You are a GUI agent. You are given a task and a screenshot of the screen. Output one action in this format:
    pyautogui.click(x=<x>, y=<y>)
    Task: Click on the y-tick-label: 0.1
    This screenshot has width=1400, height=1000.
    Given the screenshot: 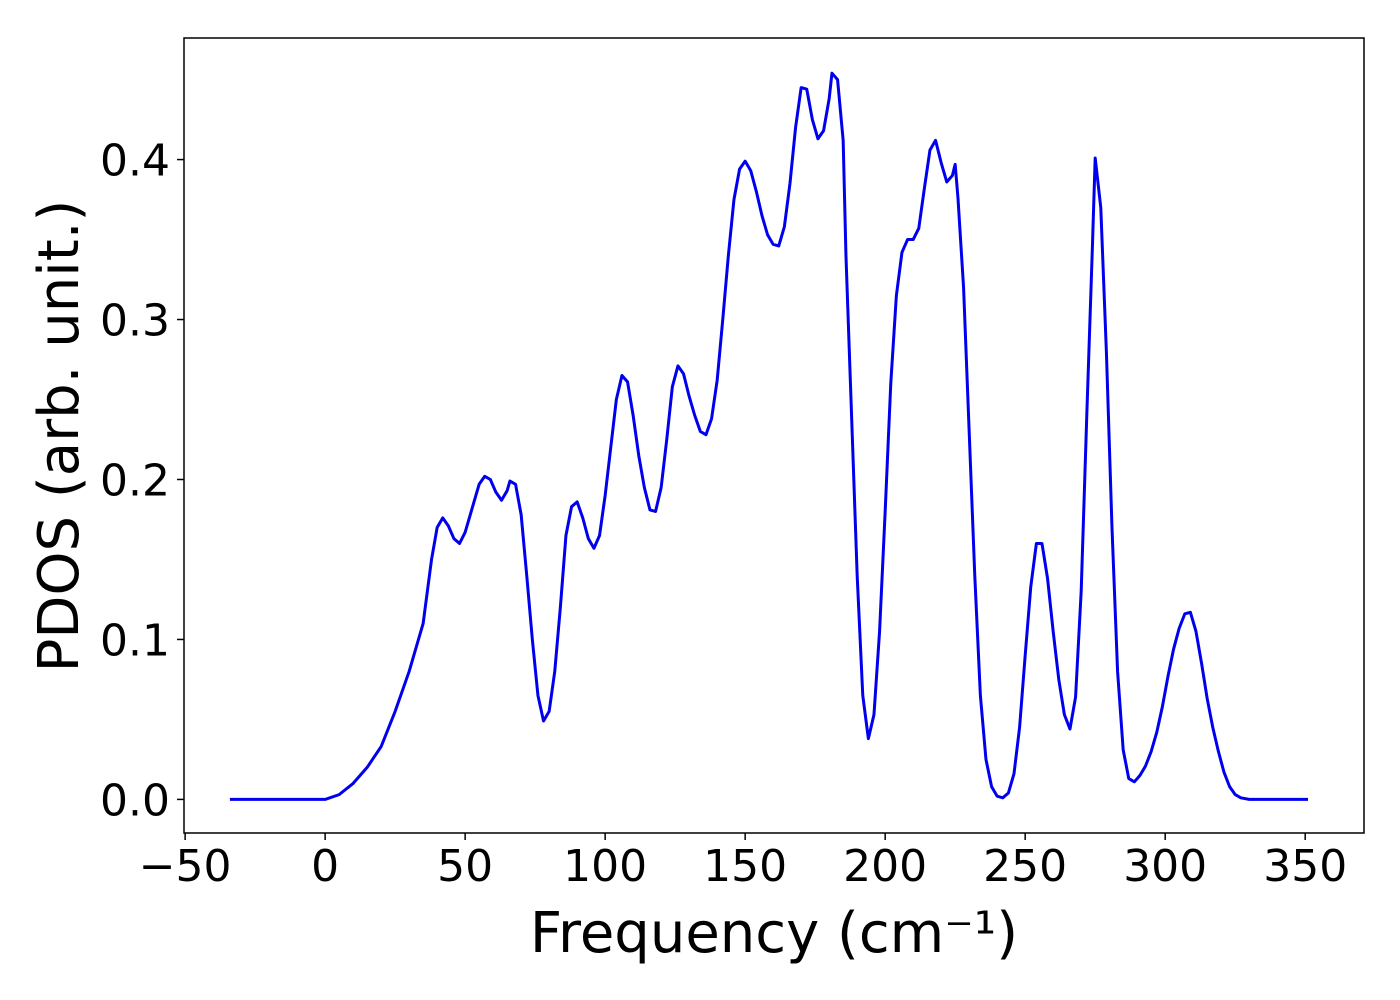 What is the action you would take?
    pyautogui.click(x=135, y=640)
    